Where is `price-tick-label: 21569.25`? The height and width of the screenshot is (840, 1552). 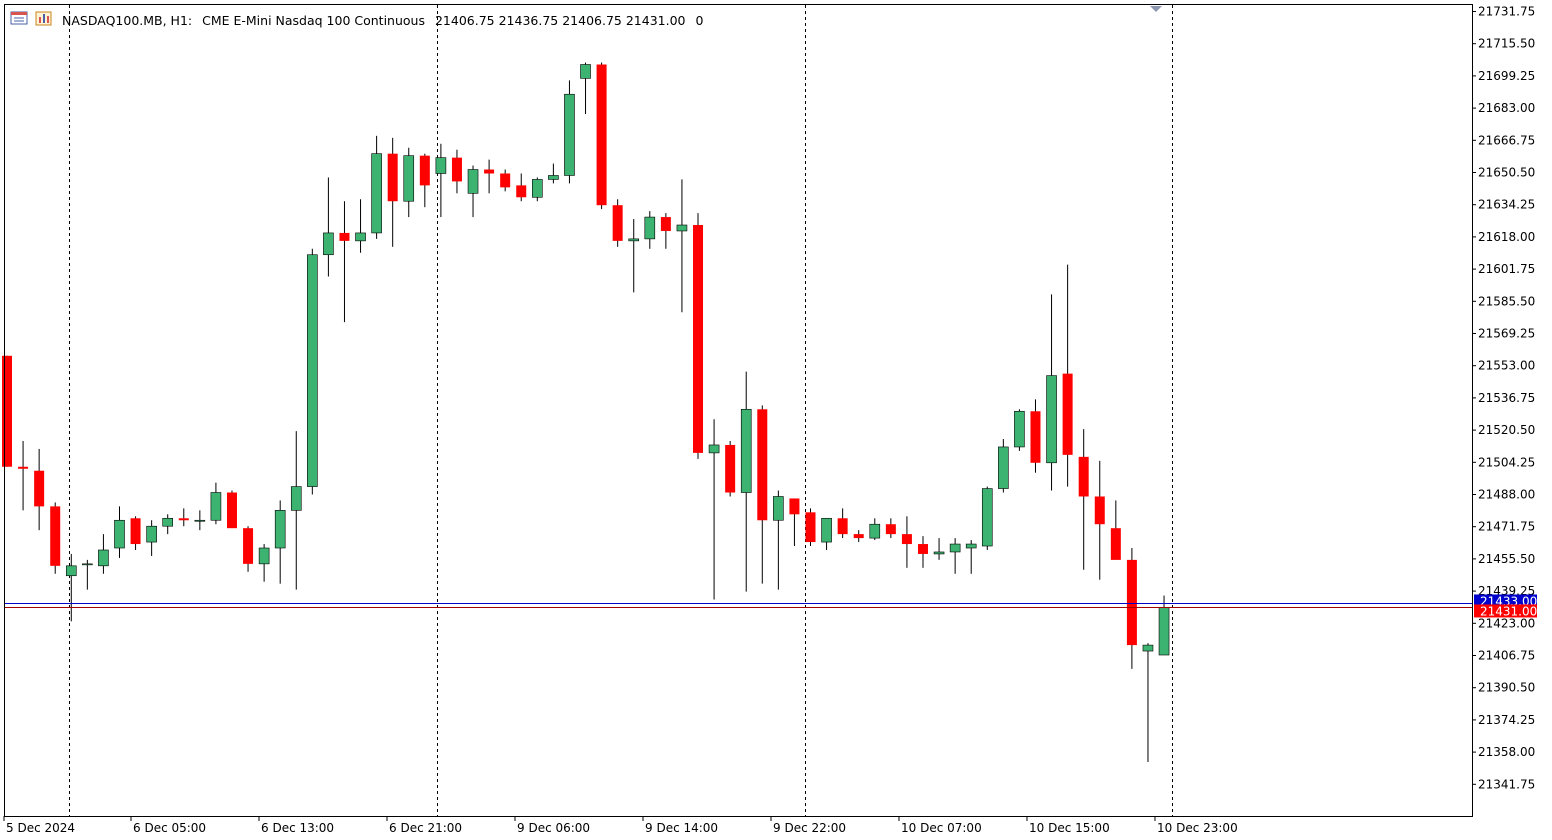
price-tick-label: 21569.25 is located at coordinates (1506, 334).